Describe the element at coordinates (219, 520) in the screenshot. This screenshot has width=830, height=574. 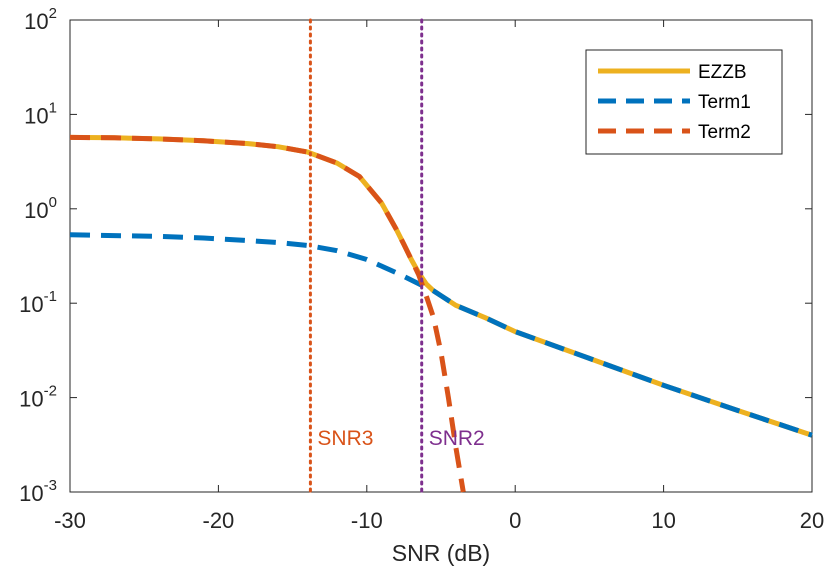
I see `x-tick-label: -20` at that location.